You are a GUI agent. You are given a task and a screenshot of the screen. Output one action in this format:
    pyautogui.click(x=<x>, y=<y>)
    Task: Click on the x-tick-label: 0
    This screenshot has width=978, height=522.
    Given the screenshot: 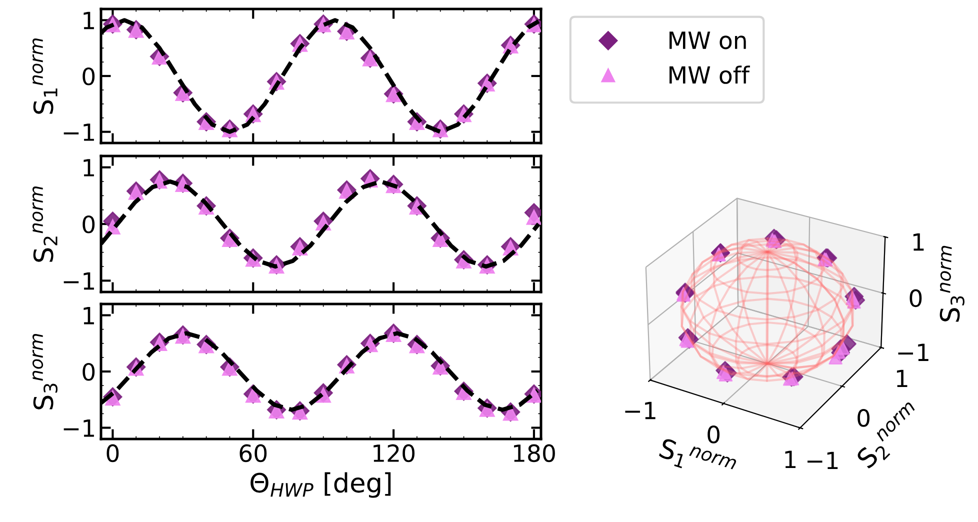 What is the action you would take?
    pyautogui.click(x=112, y=453)
    